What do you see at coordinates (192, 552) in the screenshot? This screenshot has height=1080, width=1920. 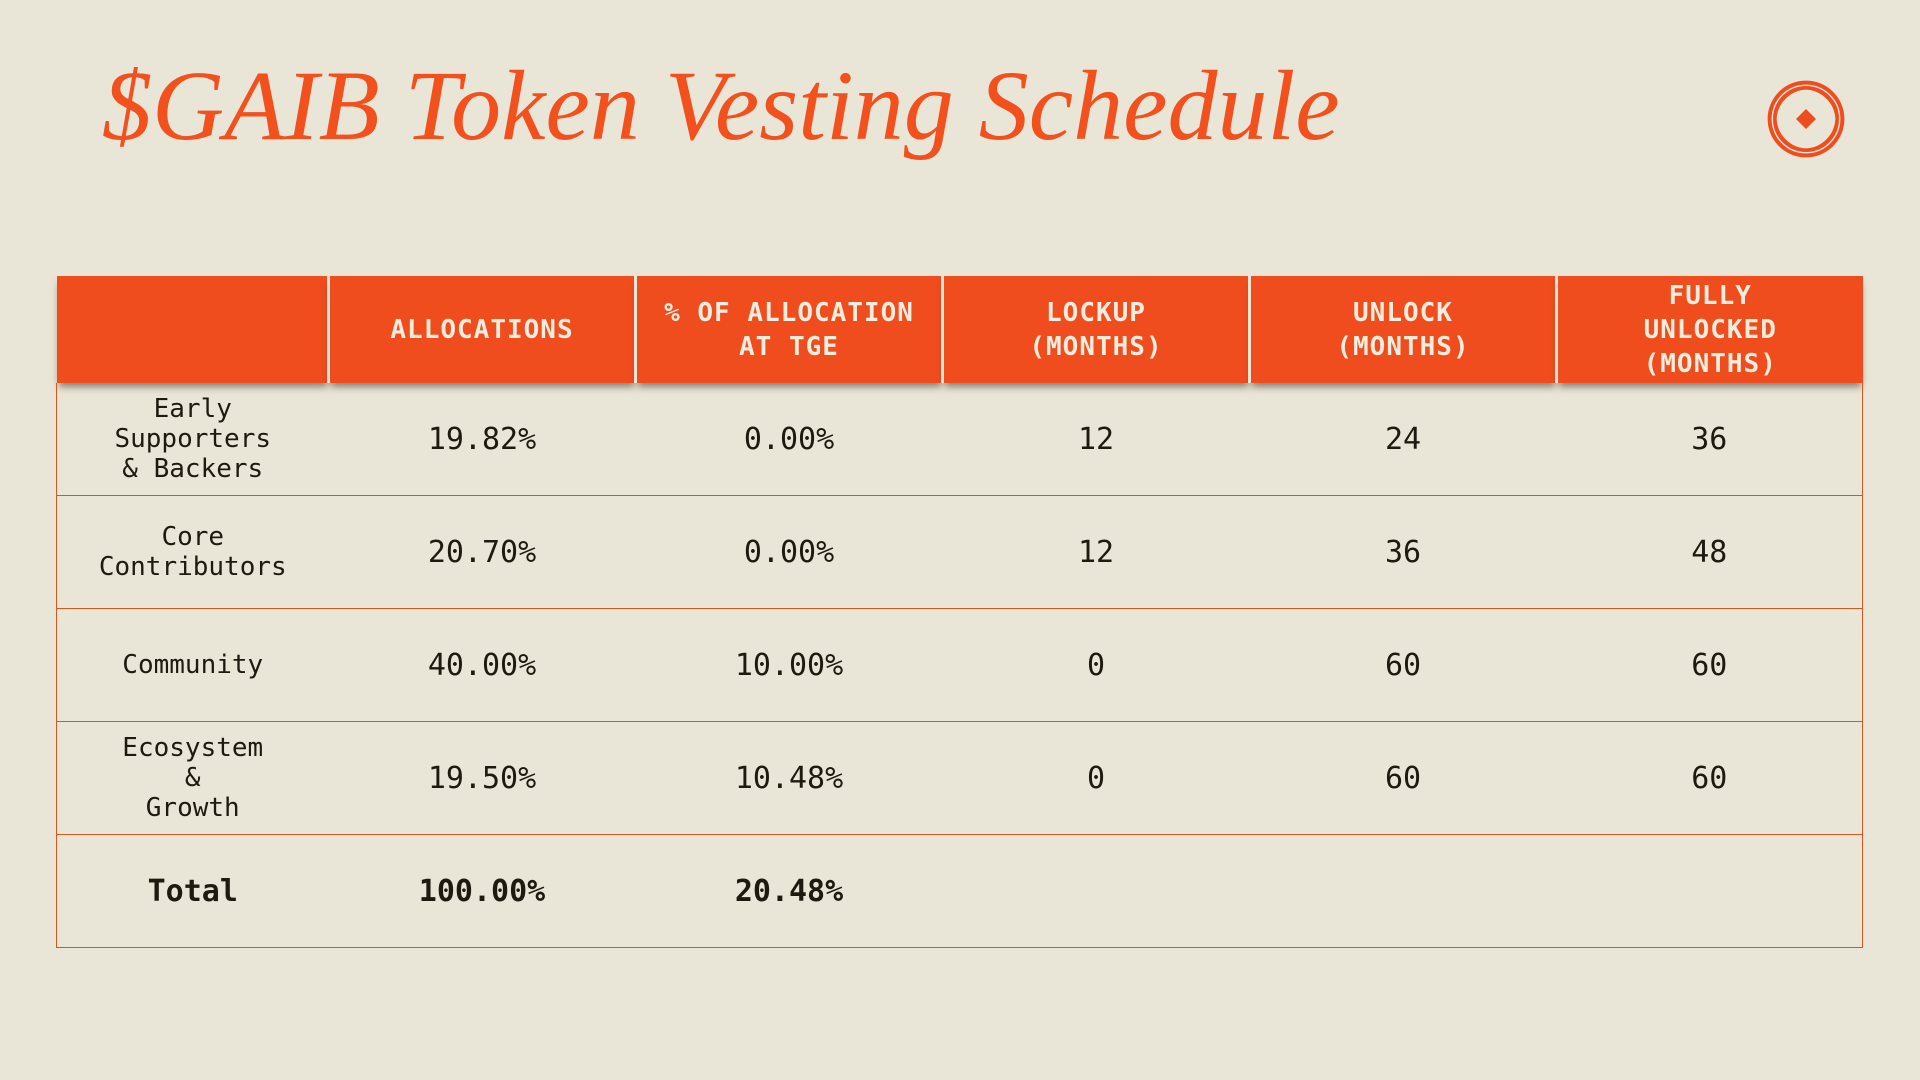 I see `cell-category: Core Contributors` at bounding box center [192, 552].